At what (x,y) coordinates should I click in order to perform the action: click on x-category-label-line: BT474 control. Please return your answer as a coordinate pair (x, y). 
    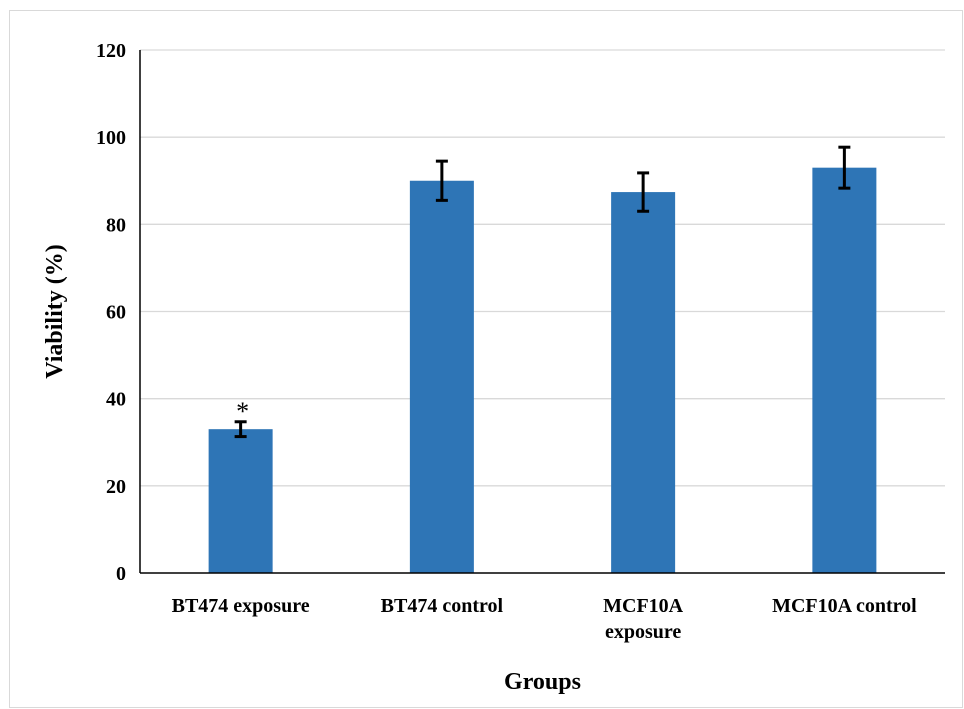
    Looking at the image, I should click on (442, 606).